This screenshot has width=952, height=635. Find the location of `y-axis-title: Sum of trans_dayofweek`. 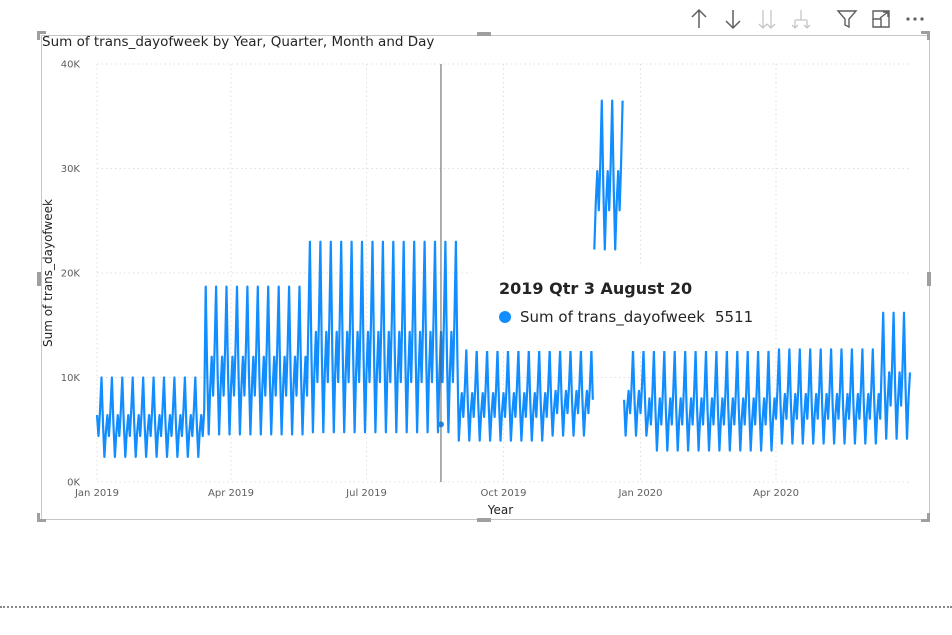

y-axis-title: Sum of trans_dayofweek is located at coordinates (48, 273).